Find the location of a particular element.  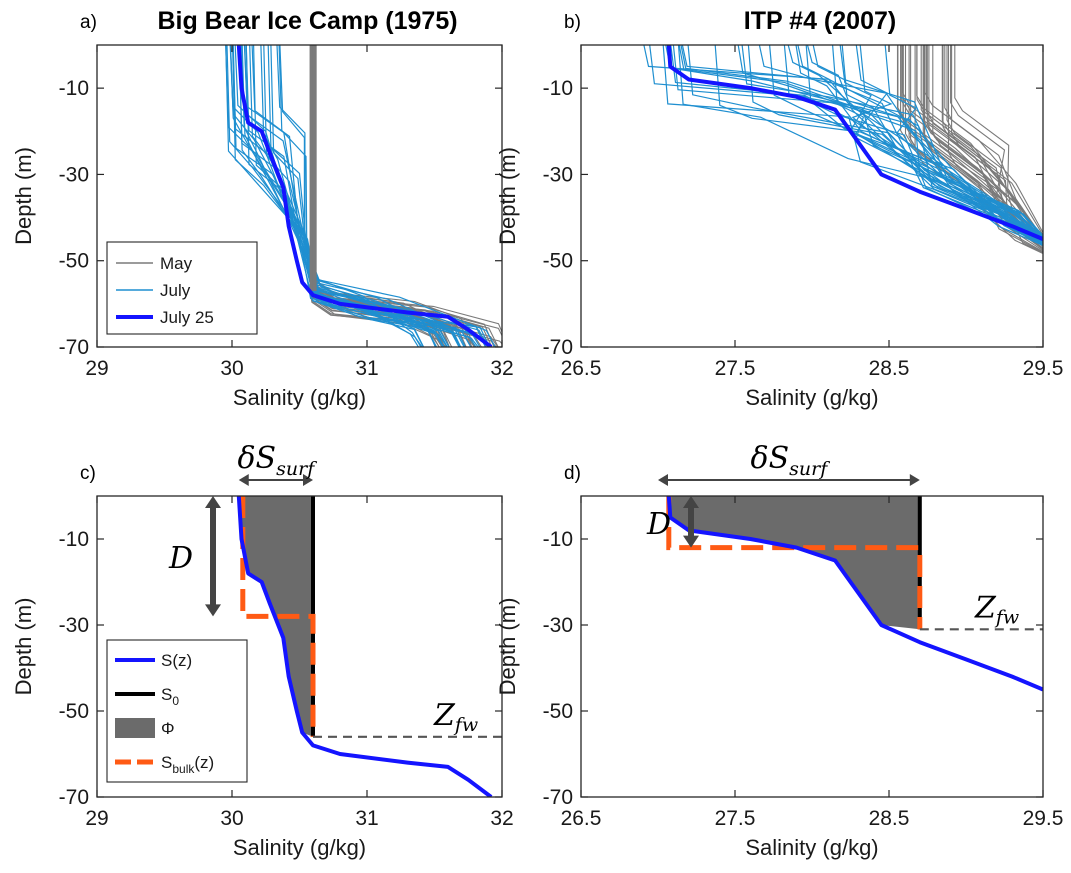

legend-label: Φ is located at coordinates (168, 728).